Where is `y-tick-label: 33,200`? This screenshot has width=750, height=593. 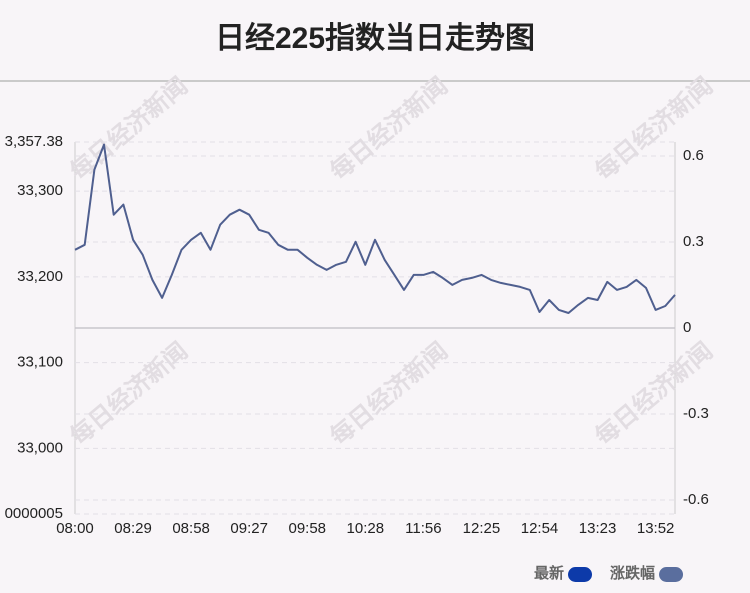 y-tick-label: 33,200 is located at coordinates (40, 276).